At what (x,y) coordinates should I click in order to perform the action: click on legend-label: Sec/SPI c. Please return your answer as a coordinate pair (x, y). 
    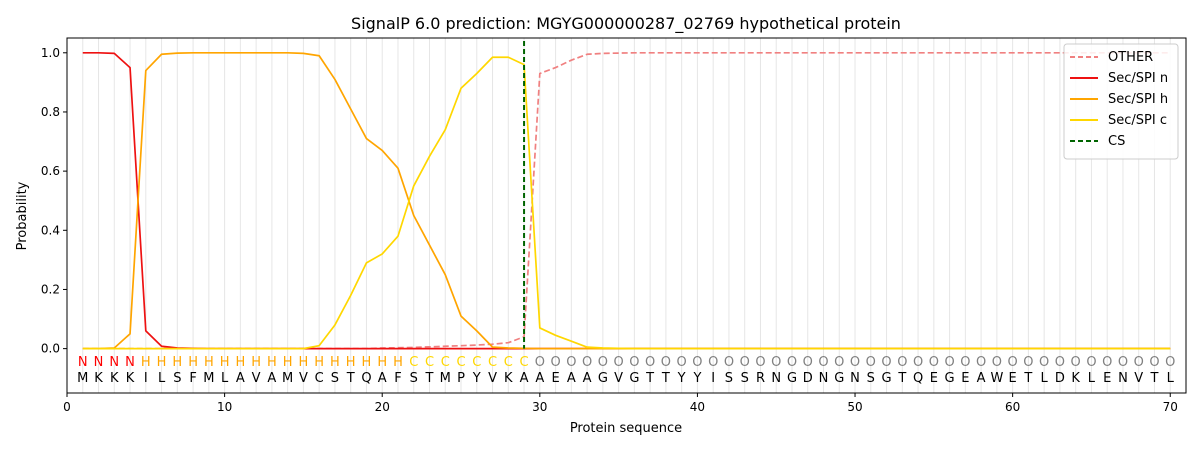
    Looking at the image, I should click on (1137, 120).